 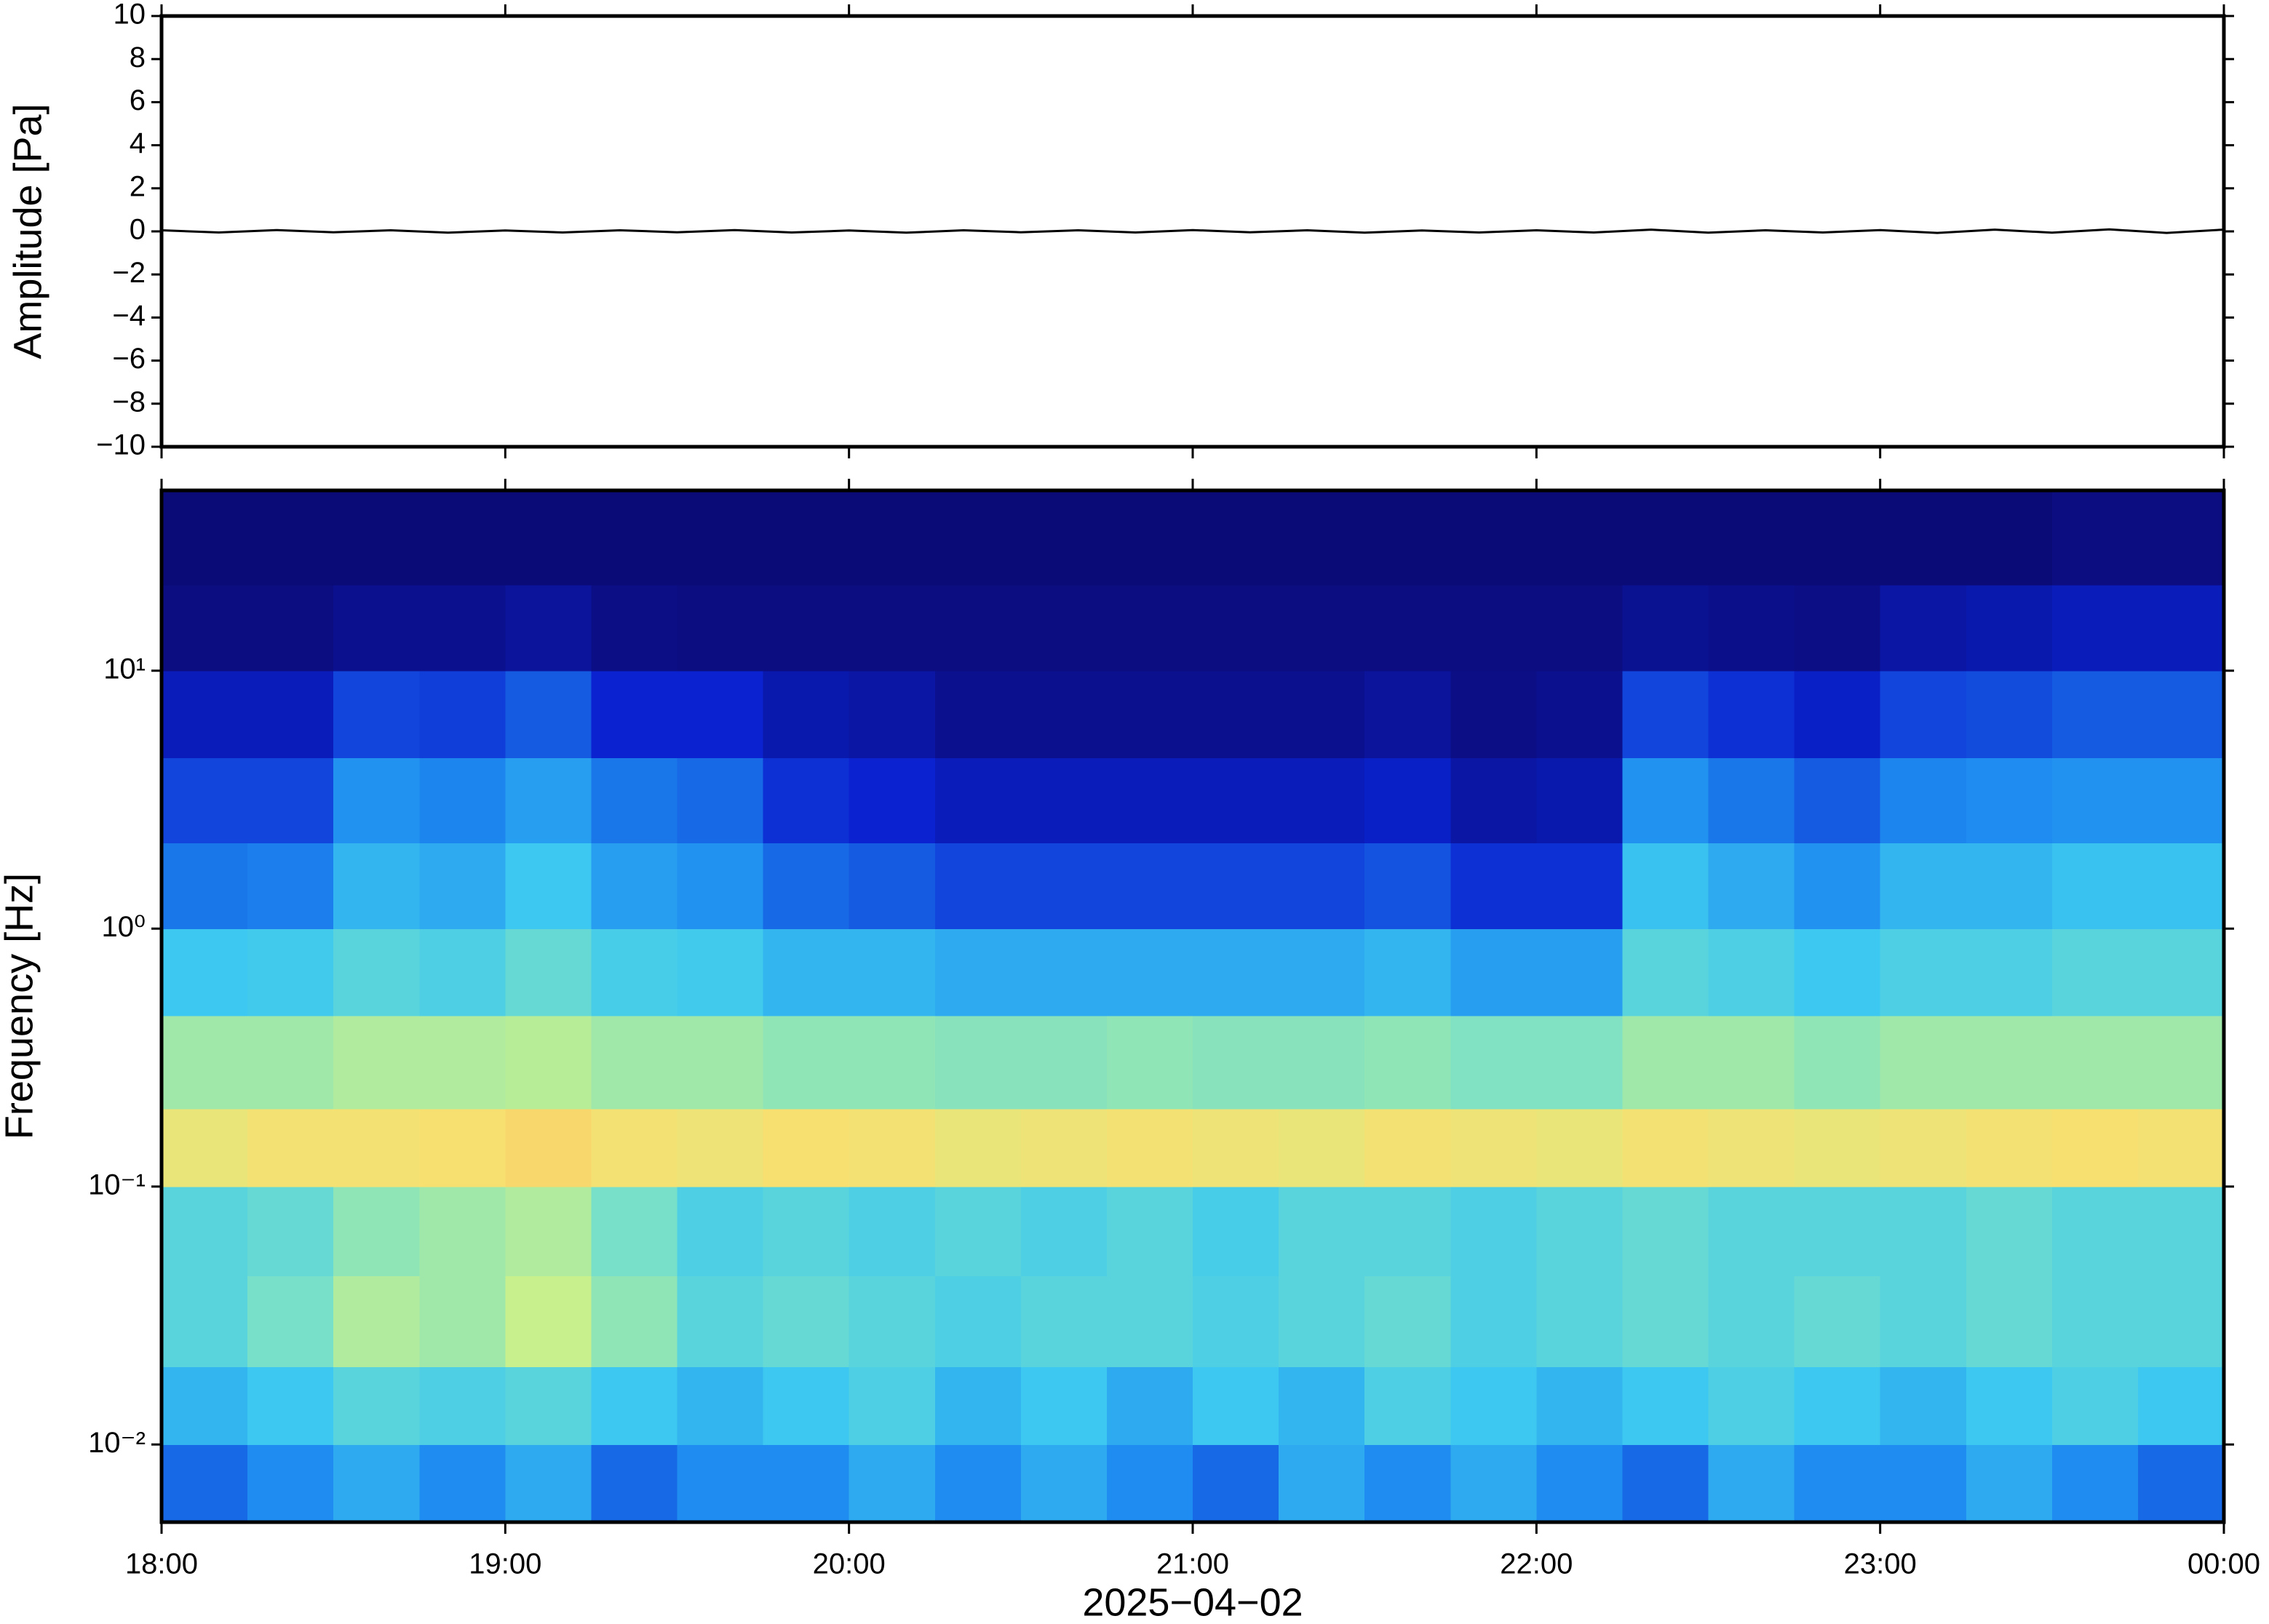 I want to click on x-tick-label: 18:00, so click(x=162, y=1564).